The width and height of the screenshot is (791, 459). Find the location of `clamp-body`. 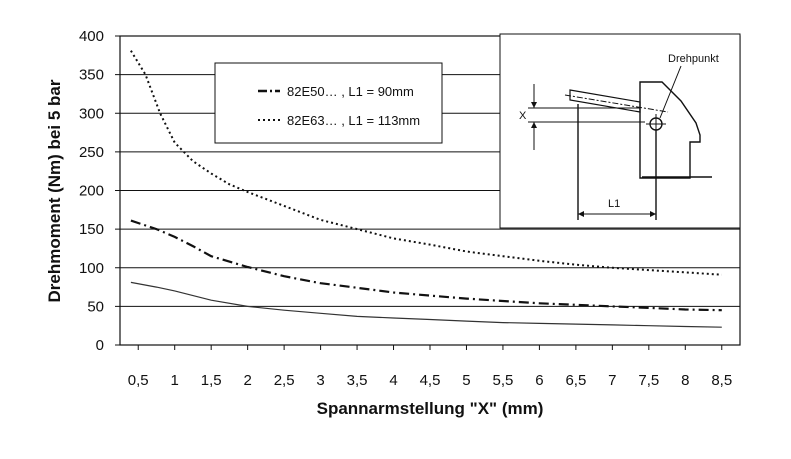

clamp-body is located at coordinates (670, 130).